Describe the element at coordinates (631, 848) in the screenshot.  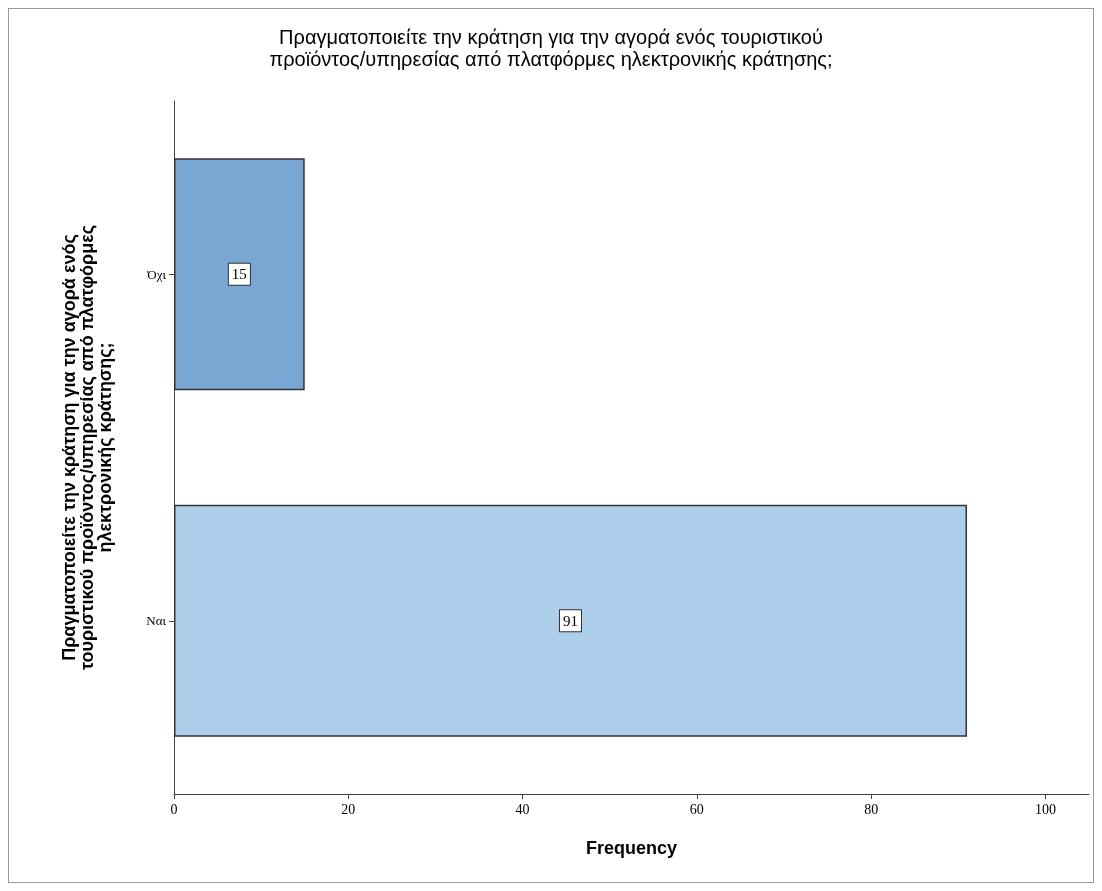
I see `x-axis-title: Frequency` at that location.